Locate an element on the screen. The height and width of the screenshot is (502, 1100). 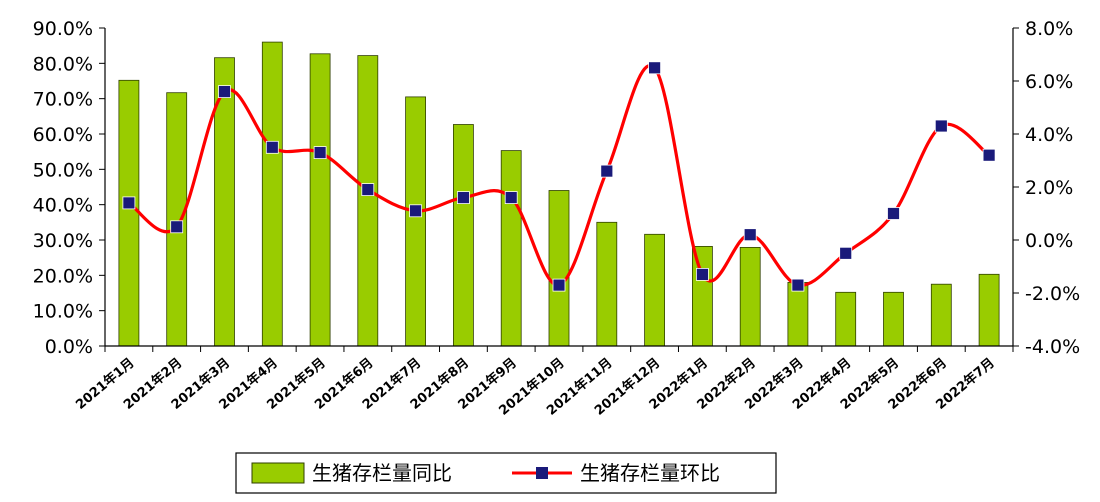
legend-bar-swatch is located at coordinates (278, 473).